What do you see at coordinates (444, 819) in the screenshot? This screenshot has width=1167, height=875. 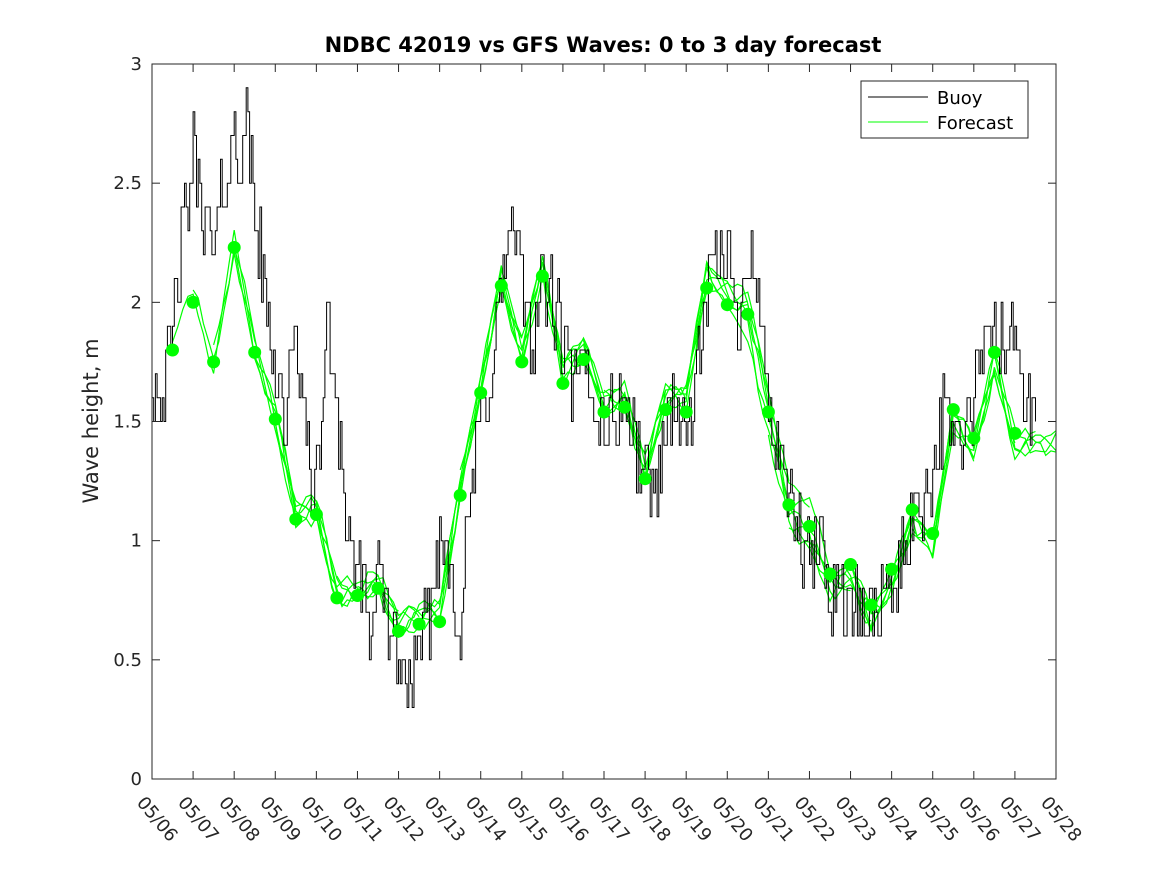 I see `x-tick-label: 05/13` at bounding box center [444, 819].